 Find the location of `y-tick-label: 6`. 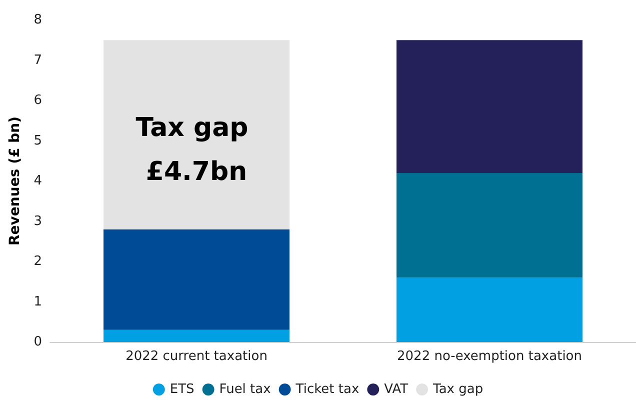

y-tick-label: 6 is located at coordinates (38, 100).